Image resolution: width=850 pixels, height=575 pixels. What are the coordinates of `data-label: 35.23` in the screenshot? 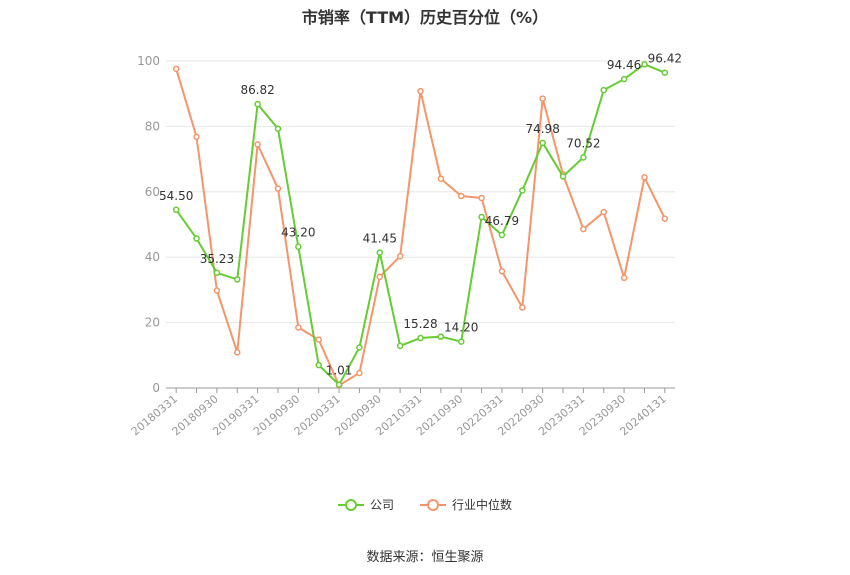 It's located at (217, 259).